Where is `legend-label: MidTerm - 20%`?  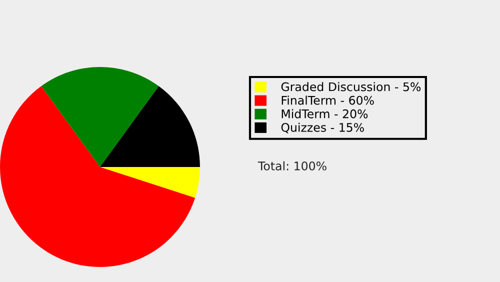
legend-label: MidTerm - 20% is located at coordinates (325, 113).